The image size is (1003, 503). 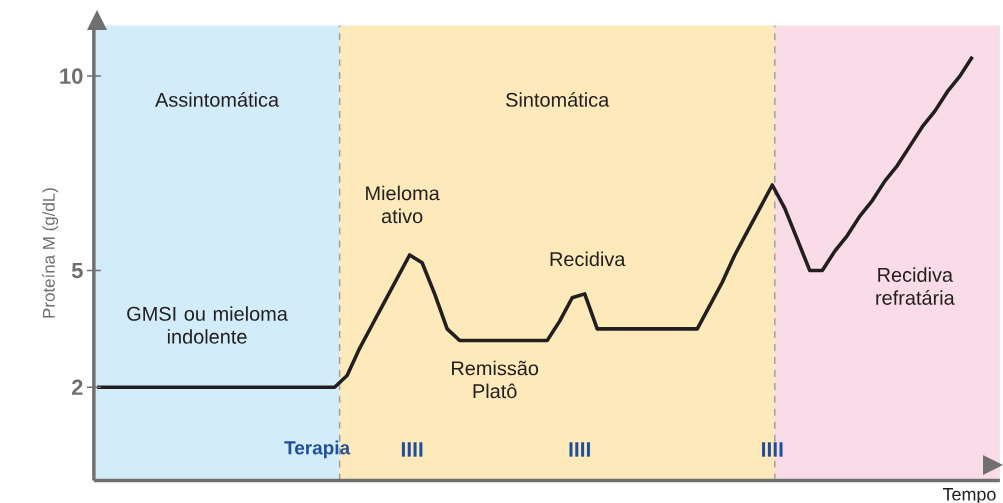 I want to click on annotation: Sintomática, so click(x=558, y=99).